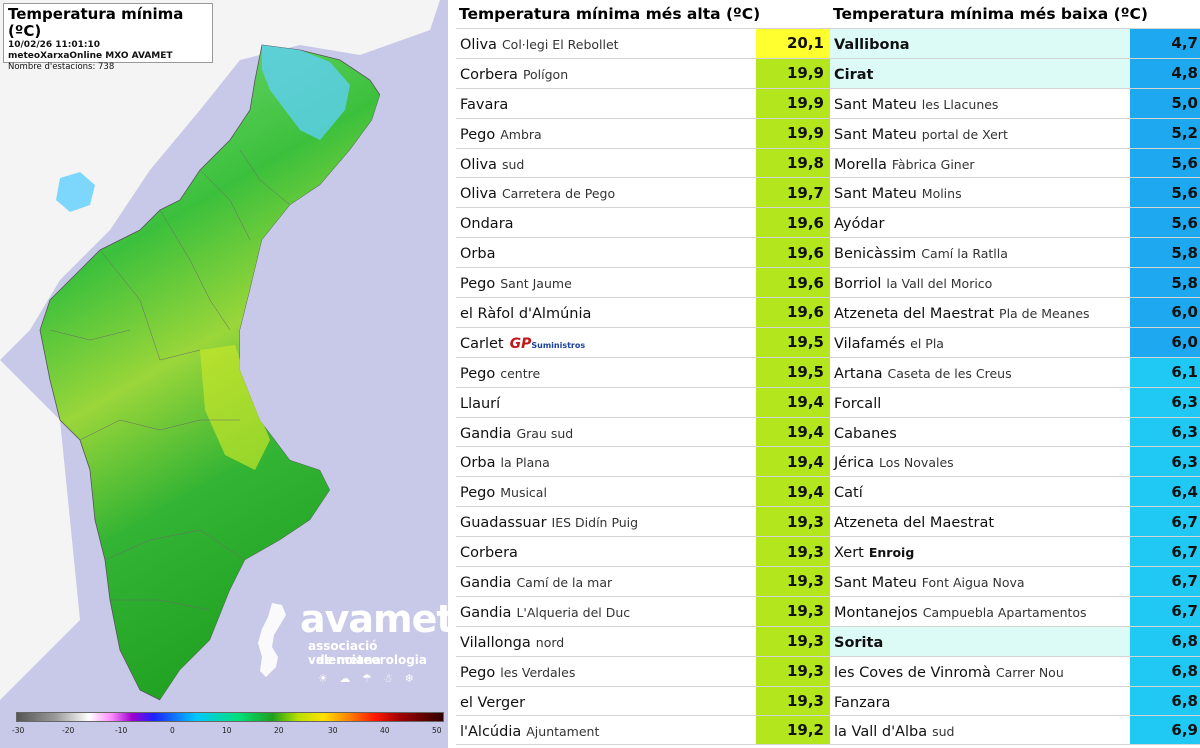  I want to click on map-timestamp: 10/02/26 11:01:10, so click(54, 45).